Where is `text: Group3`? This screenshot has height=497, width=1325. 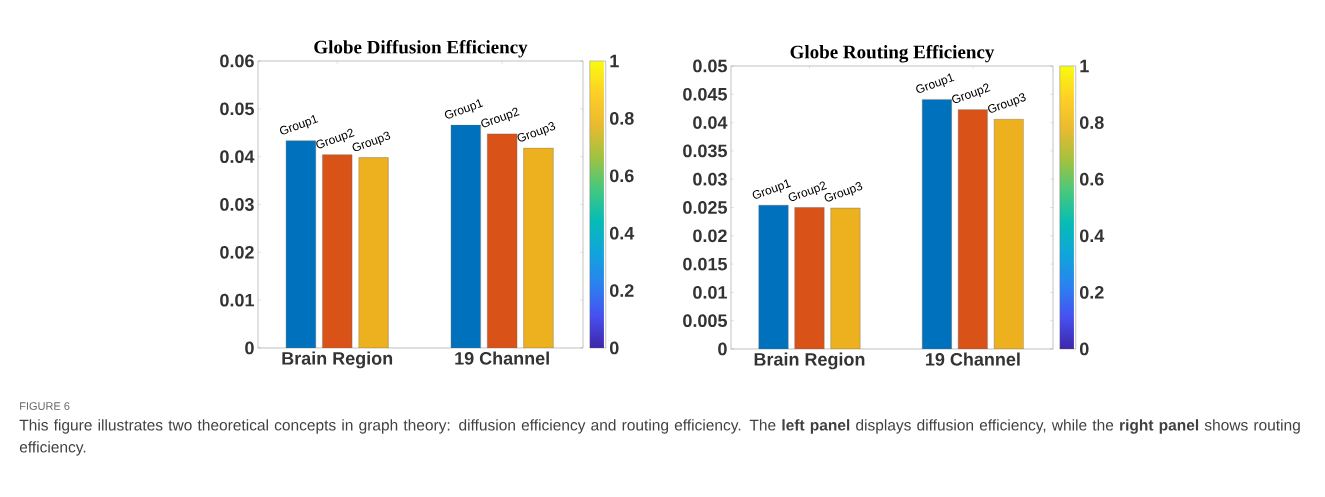
text: Group3 is located at coordinates (1007, 103).